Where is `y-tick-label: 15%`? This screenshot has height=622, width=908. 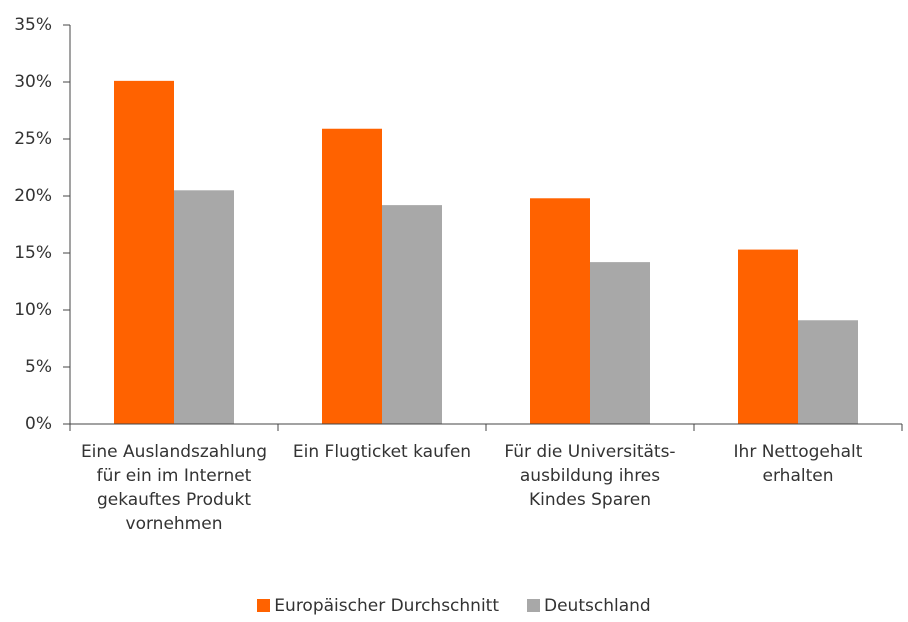
y-tick-label: 15% is located at coordinates (33, 253).